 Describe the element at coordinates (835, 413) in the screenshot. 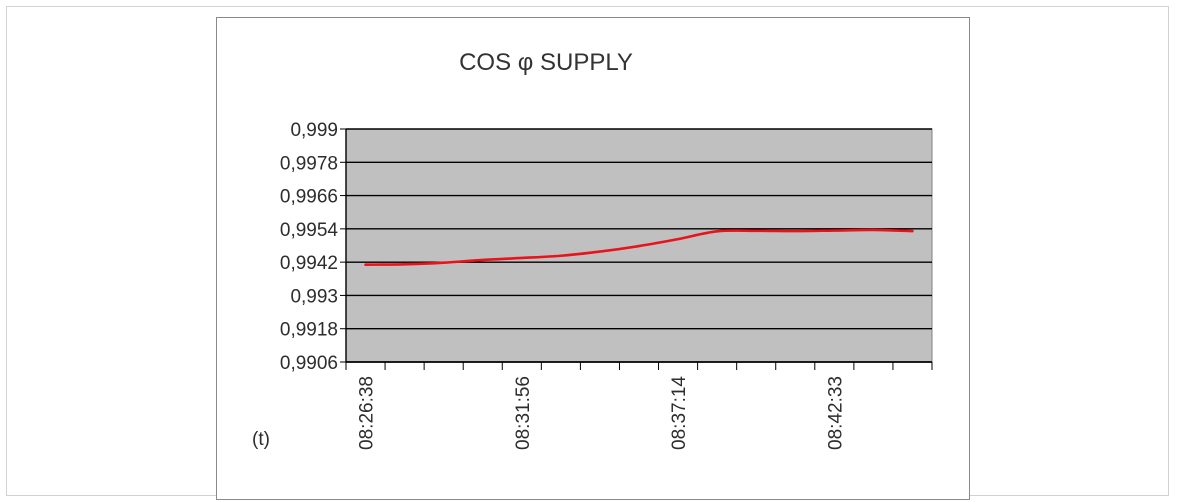

I see `x-tick-label: 08:42:33` at that location.